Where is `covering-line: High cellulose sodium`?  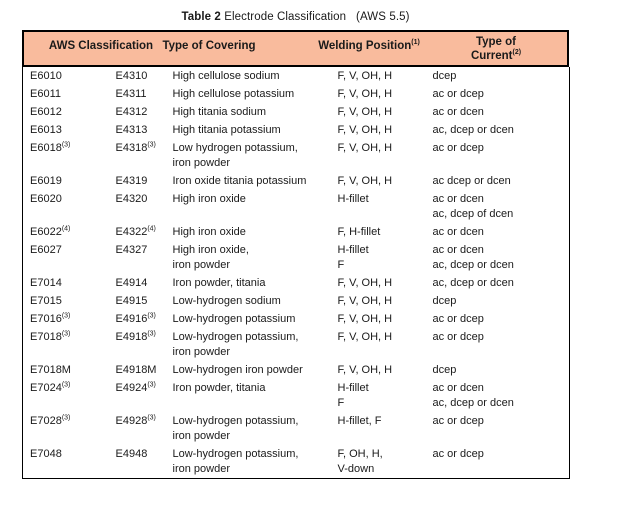
covering-line: High cellulose sodium is located at coordinates (226, 76).